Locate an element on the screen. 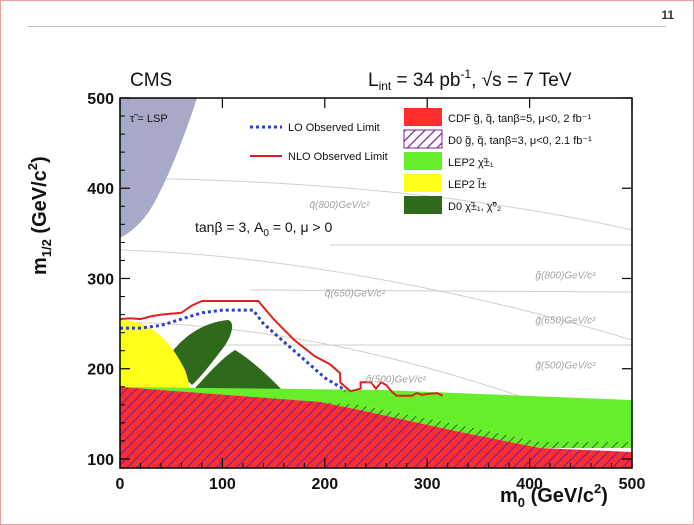 The image size is (694, 525). stau-lsp-label: τ̃ = LSP is located at coordinates (149, 119).